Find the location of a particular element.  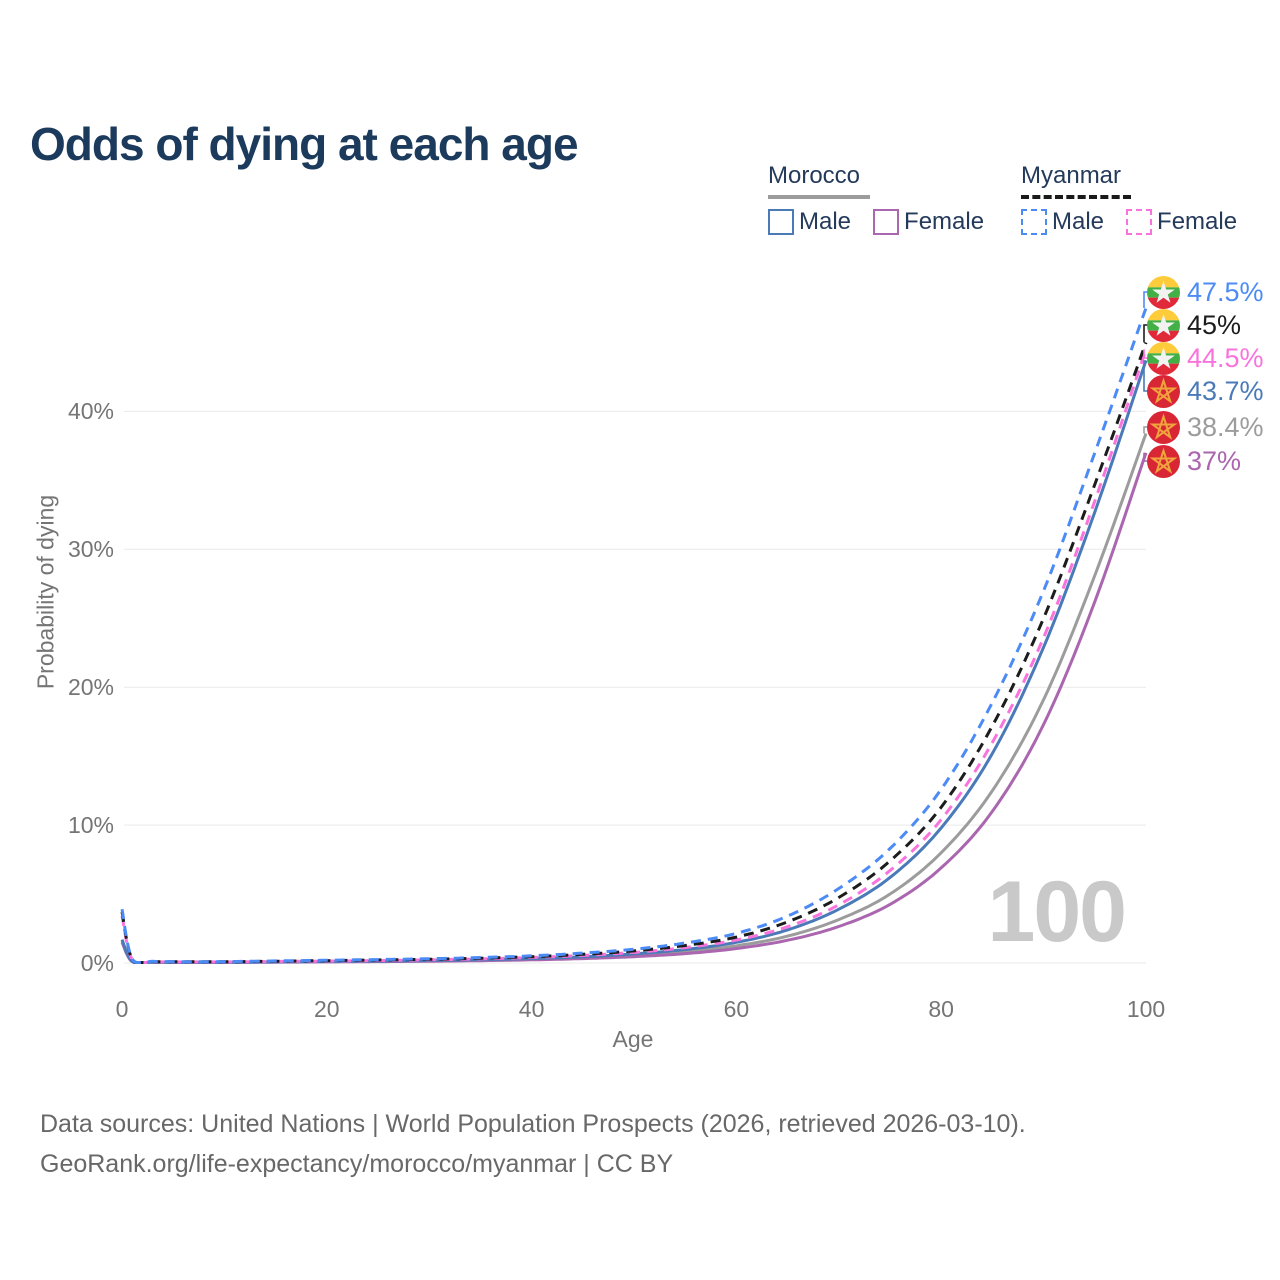

end-label-morocco-male: 43.7% is located at coordinates (1205, 391).